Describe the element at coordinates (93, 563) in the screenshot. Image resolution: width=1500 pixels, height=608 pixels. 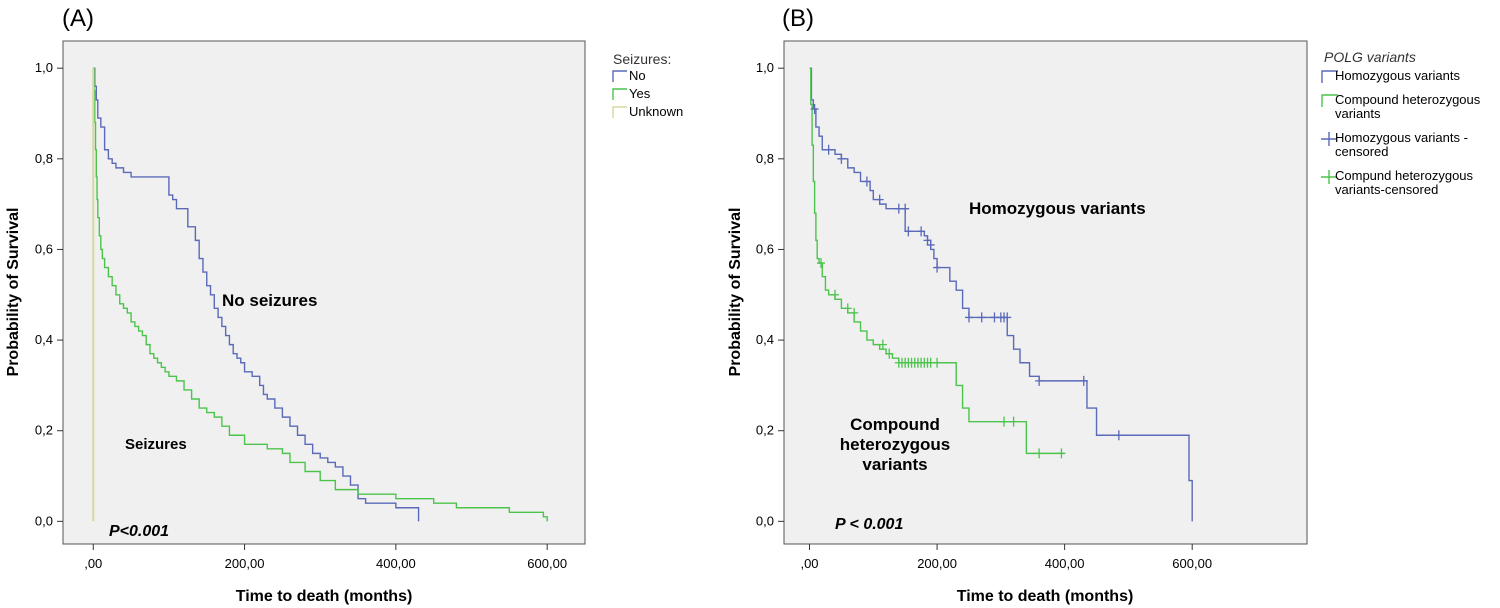
I see `a-x-tick-label: ,00` at that location.